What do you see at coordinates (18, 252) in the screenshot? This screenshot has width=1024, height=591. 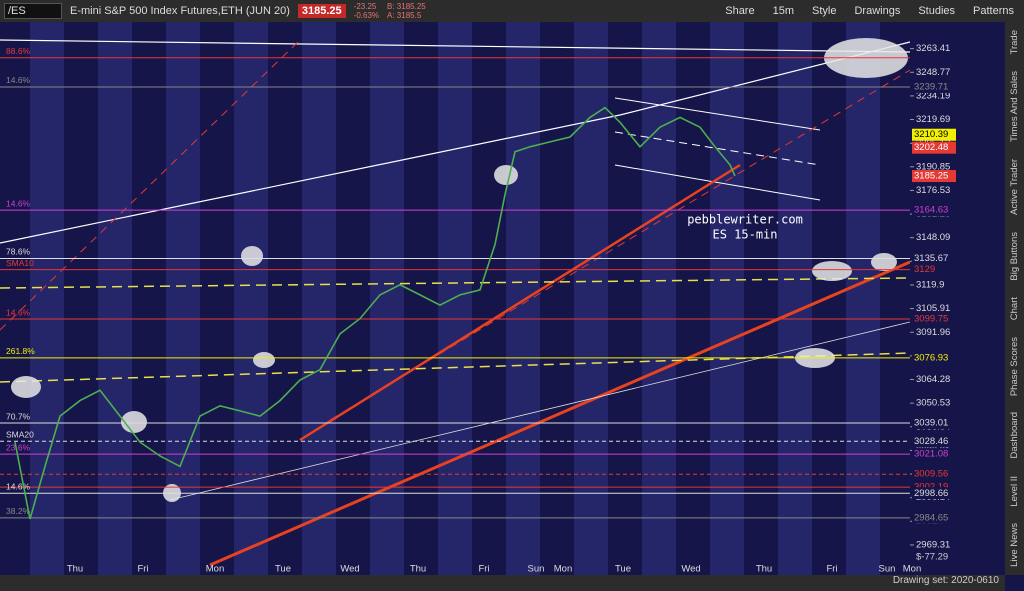 I see `level-label: 78.6%` at bounding box center [18, 252].